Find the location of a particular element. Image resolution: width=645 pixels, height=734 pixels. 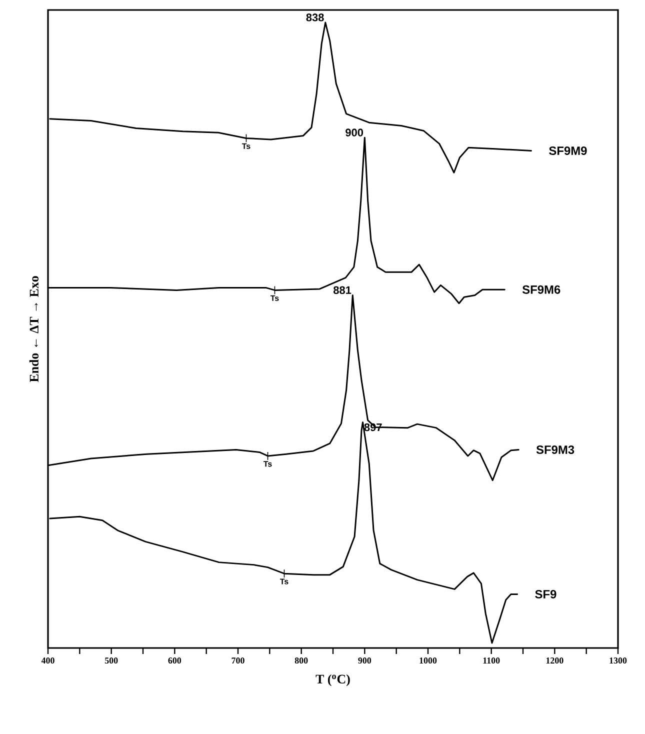

series-label: SF9 is located at coordinates (545, 594).